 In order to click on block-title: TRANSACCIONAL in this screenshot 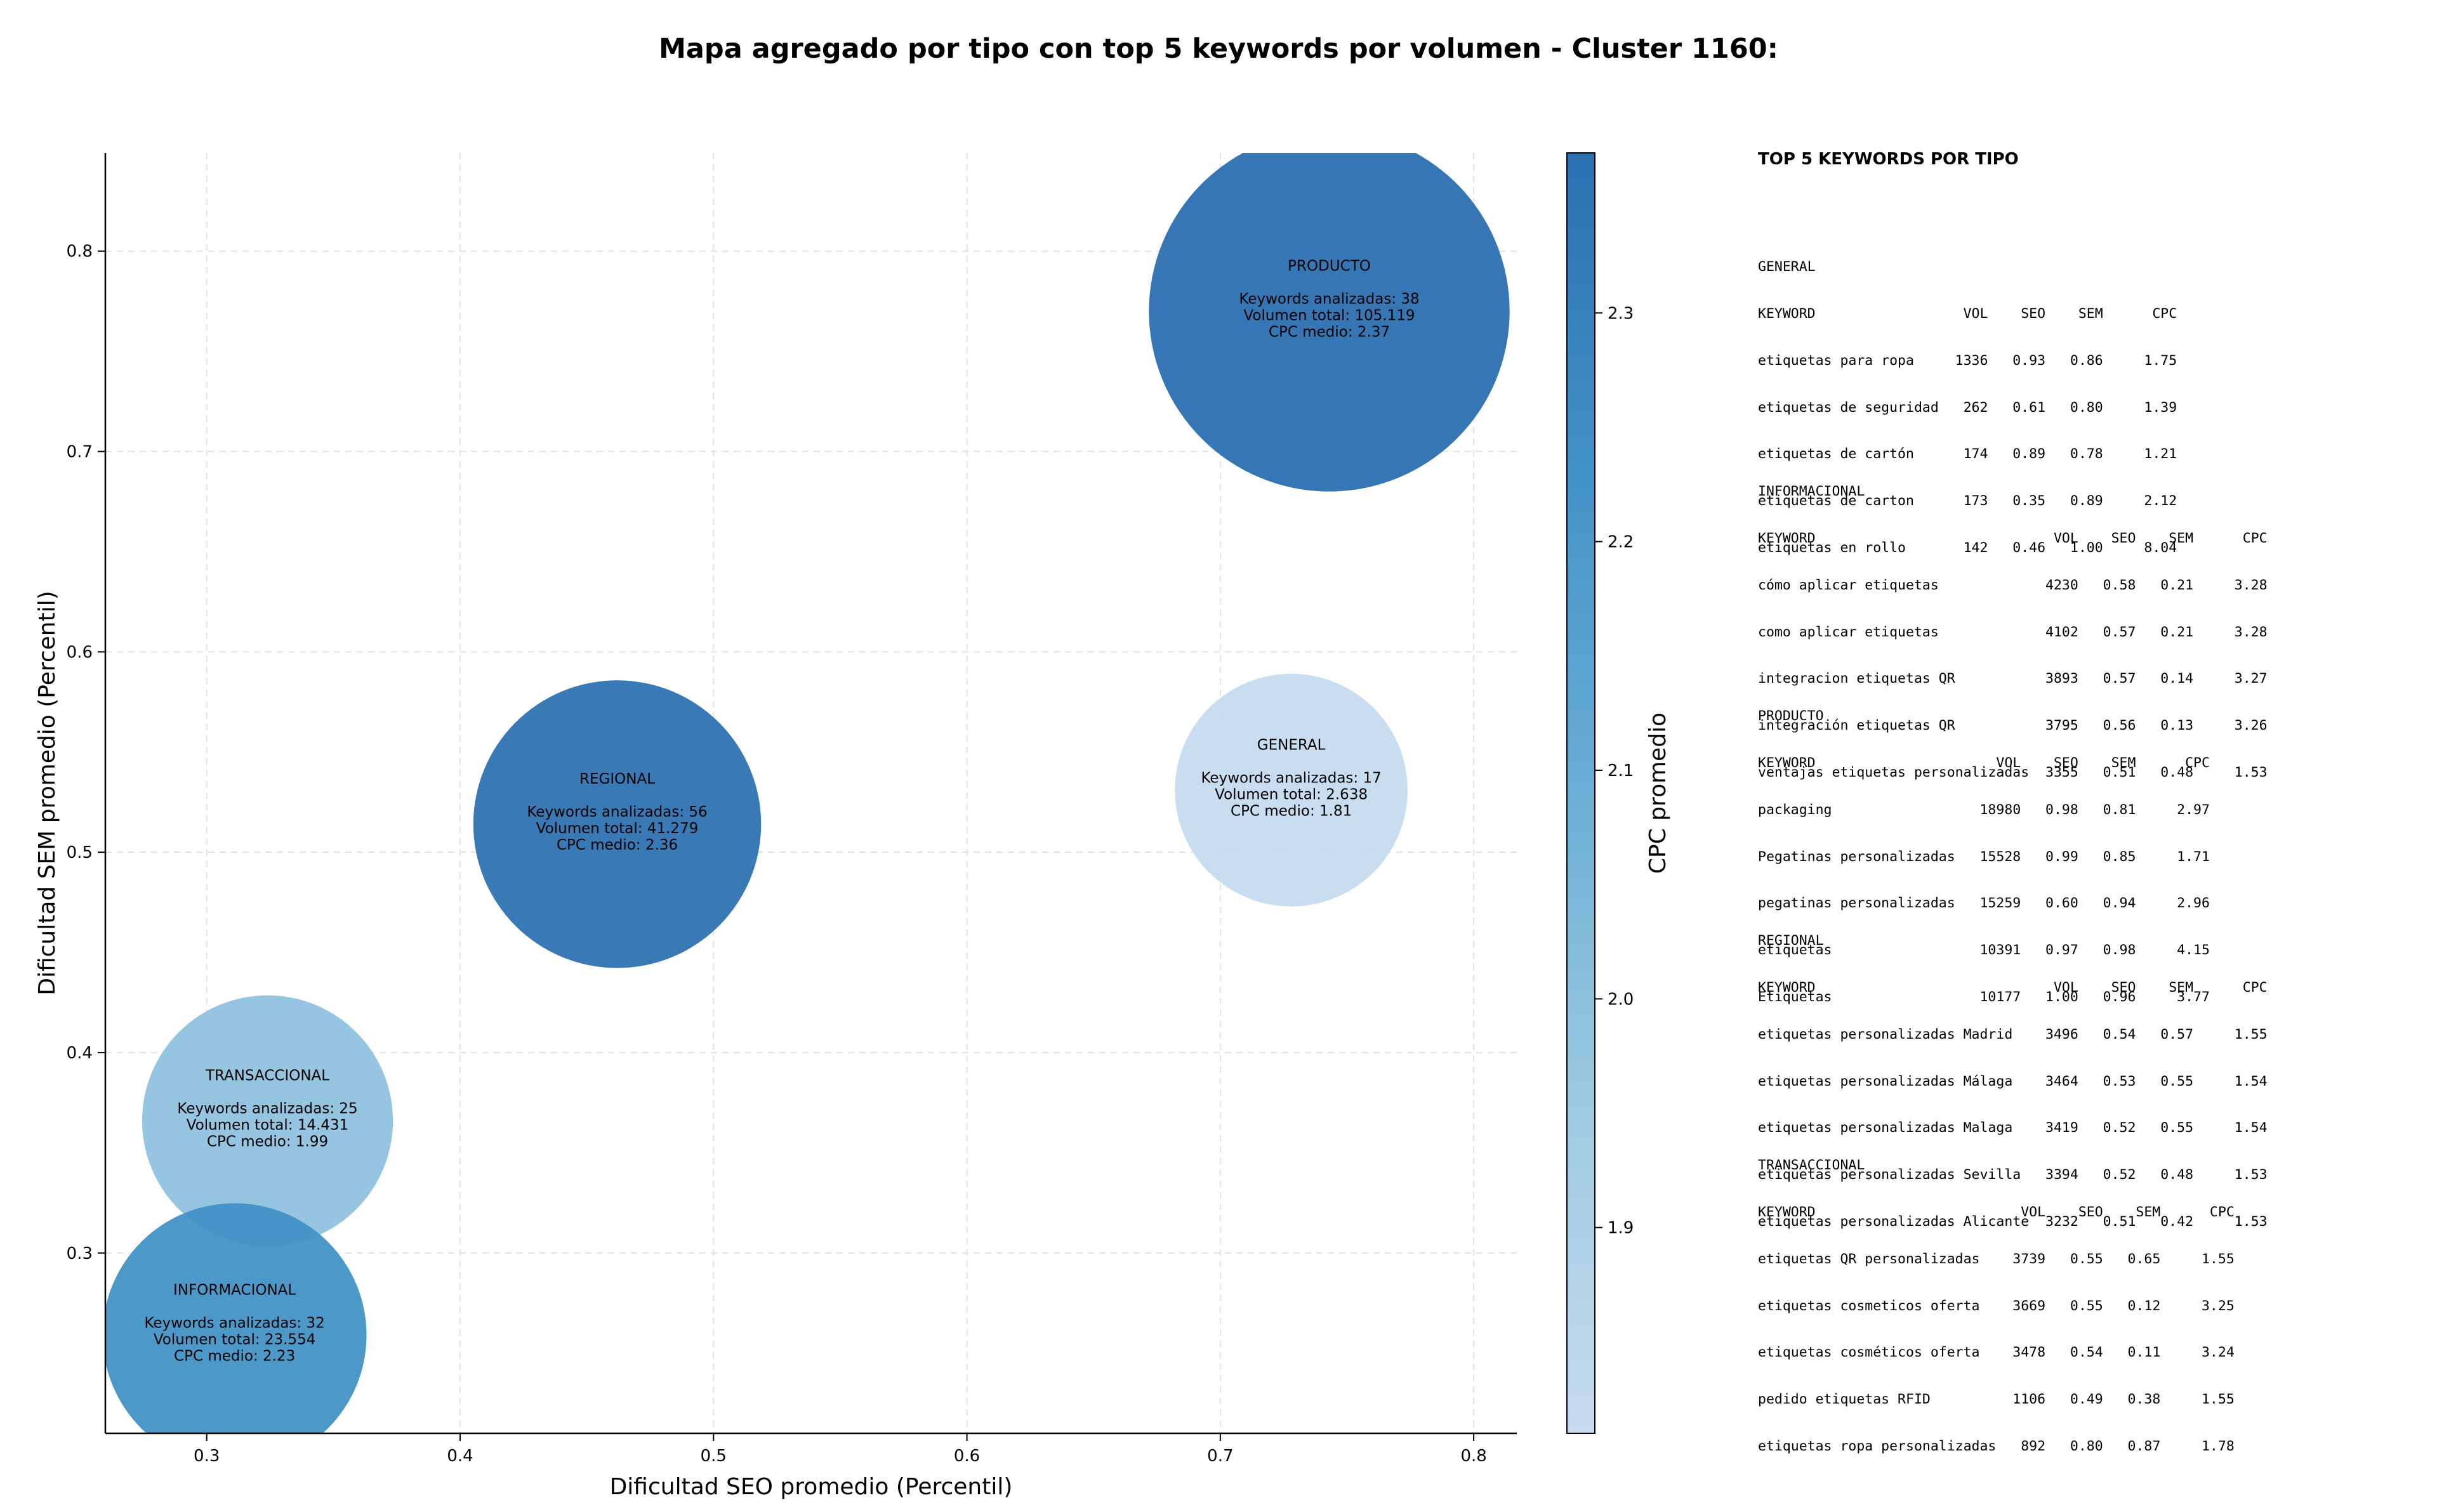, I will do `click(1811, 1166)`.